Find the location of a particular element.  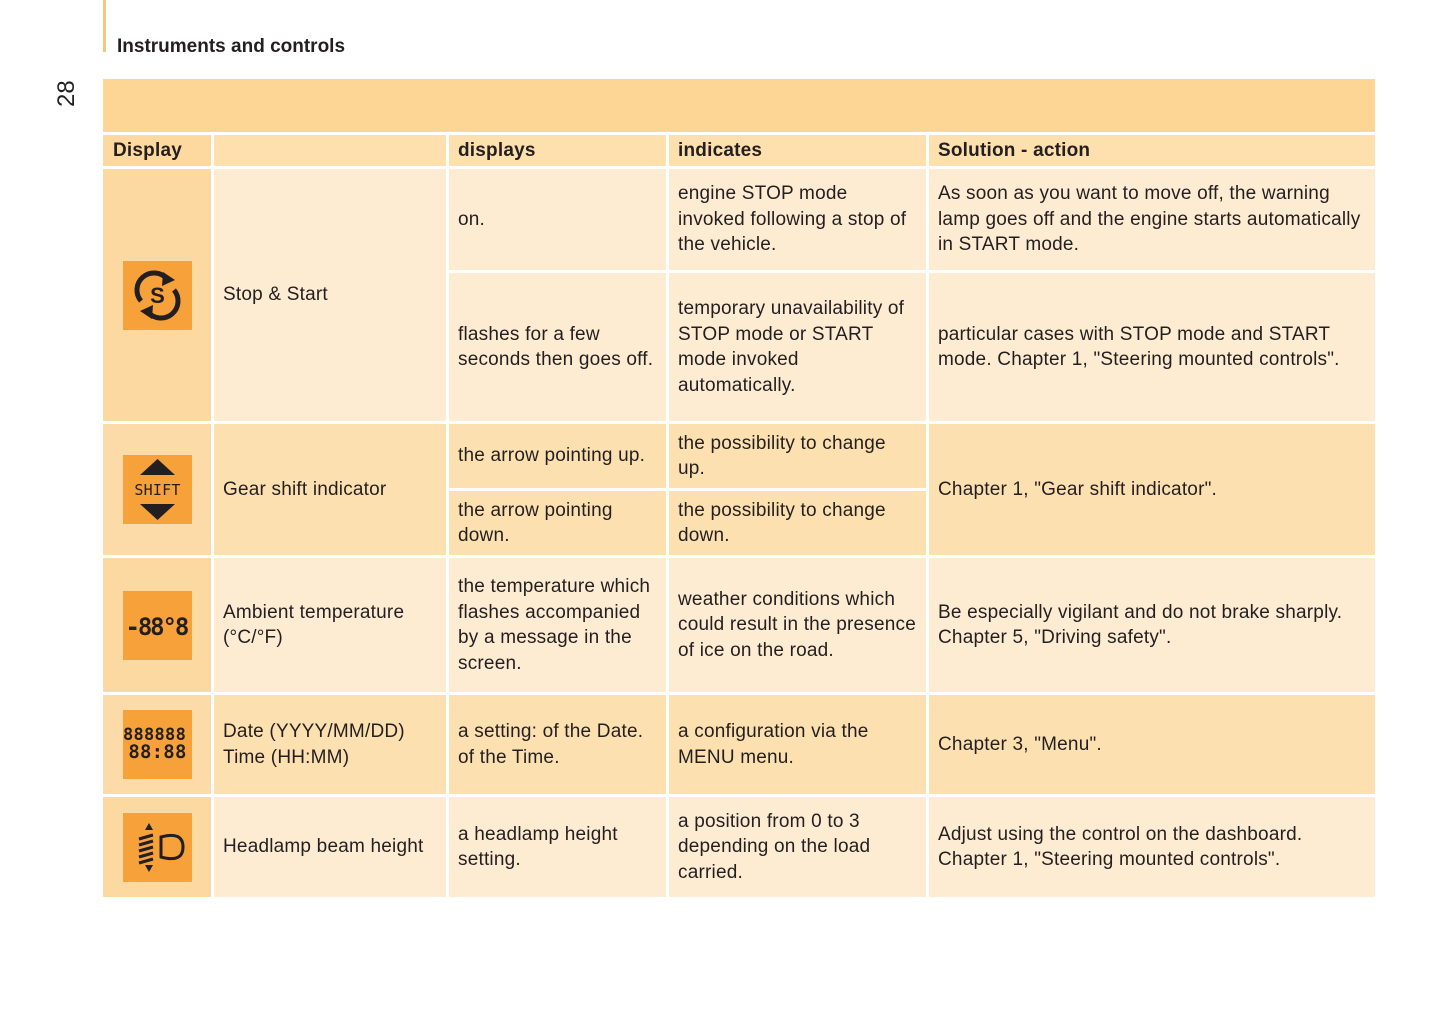

svg-text: -88°8 is located at coordinates (157, 627).